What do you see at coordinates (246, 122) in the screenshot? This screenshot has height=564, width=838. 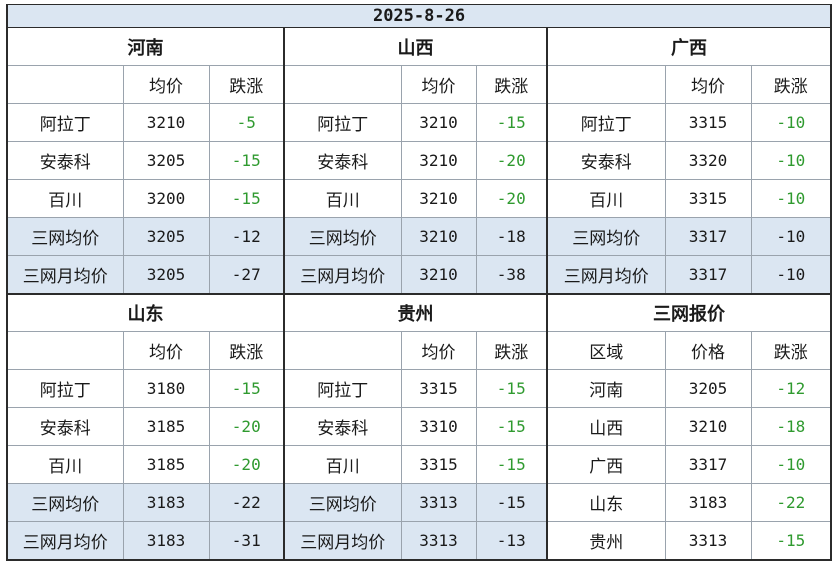 I see `change-value: -5` at bounding box center [246, 122].